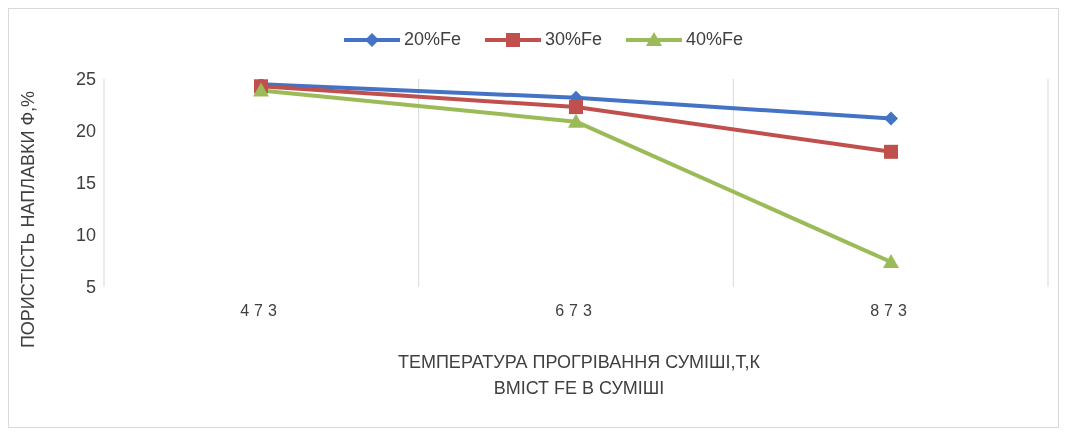  Describe the element at coordinates (576, 311) in the screenshot. I see `x-tick-label: 673` at that location.